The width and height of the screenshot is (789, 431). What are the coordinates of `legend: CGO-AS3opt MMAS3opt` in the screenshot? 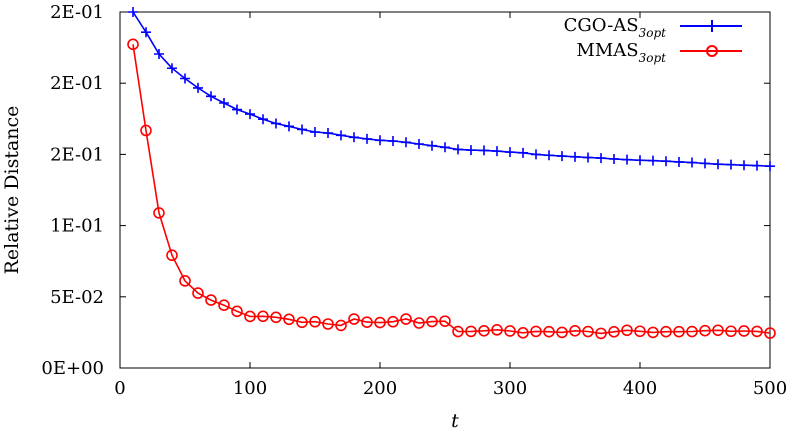 It's located at (653, 40).